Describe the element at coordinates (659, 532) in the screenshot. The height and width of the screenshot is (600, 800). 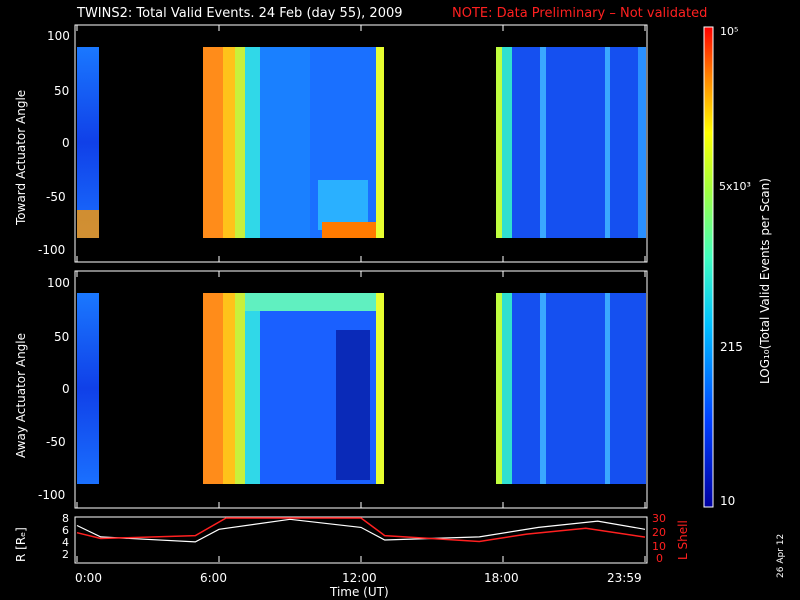
I see `lshell-ytick: 20` at that location.